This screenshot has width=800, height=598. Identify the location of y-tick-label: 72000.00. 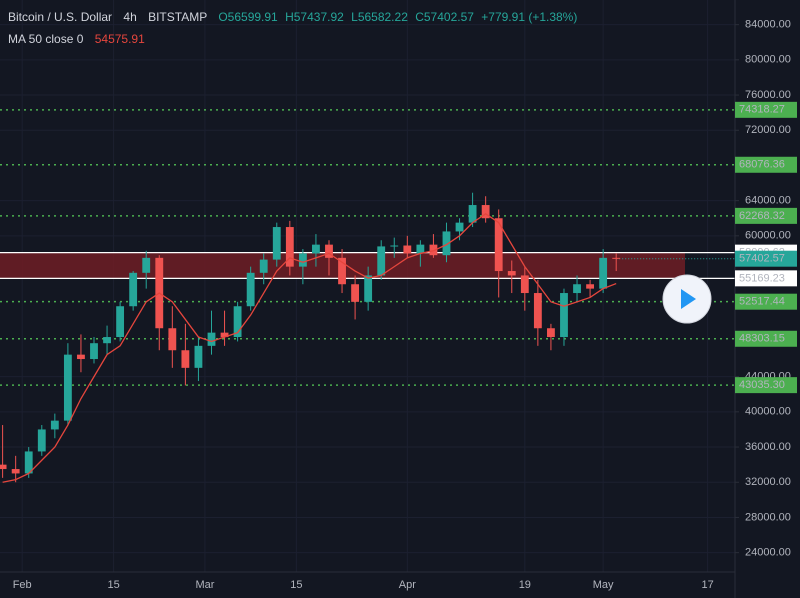
(768, 130).